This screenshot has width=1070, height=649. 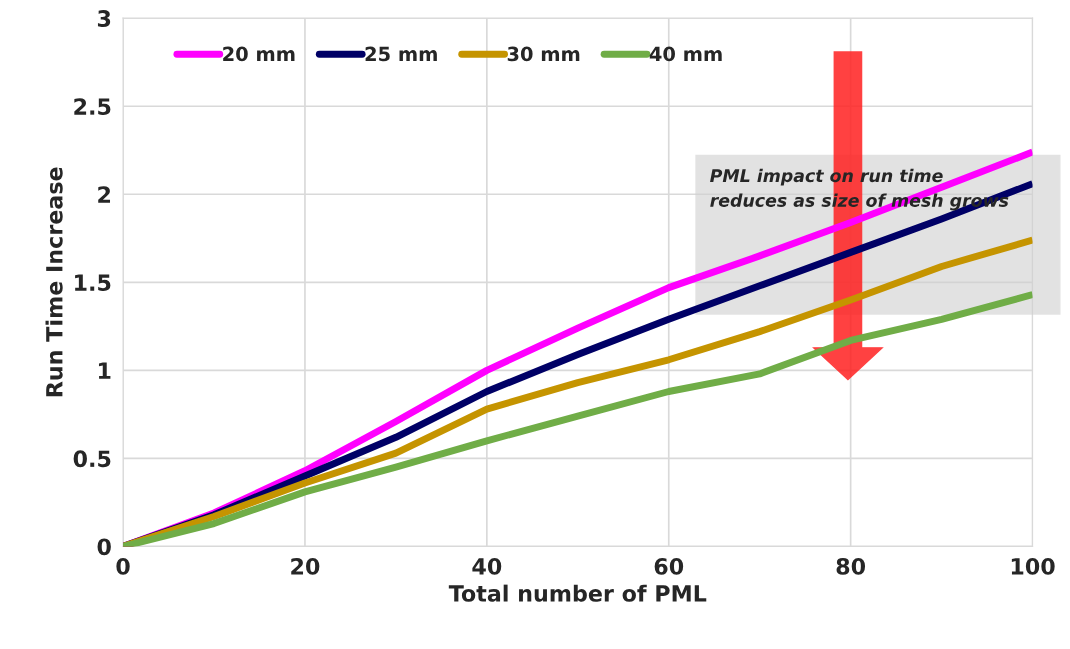 I want to click on y-tick-label: 0.5, so click(x=92, y=459).